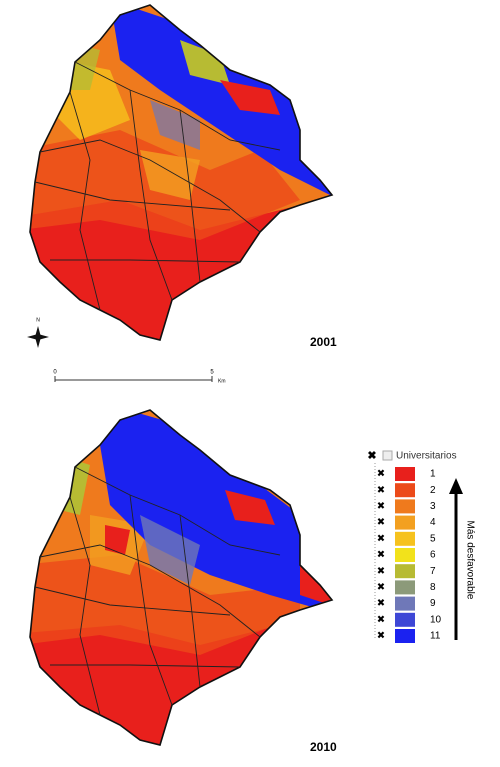 This screenshot has width=500, height=767. Describe the element at coordinates (433, 474) in the screenshot. I see `legend-label: 1` at that location.